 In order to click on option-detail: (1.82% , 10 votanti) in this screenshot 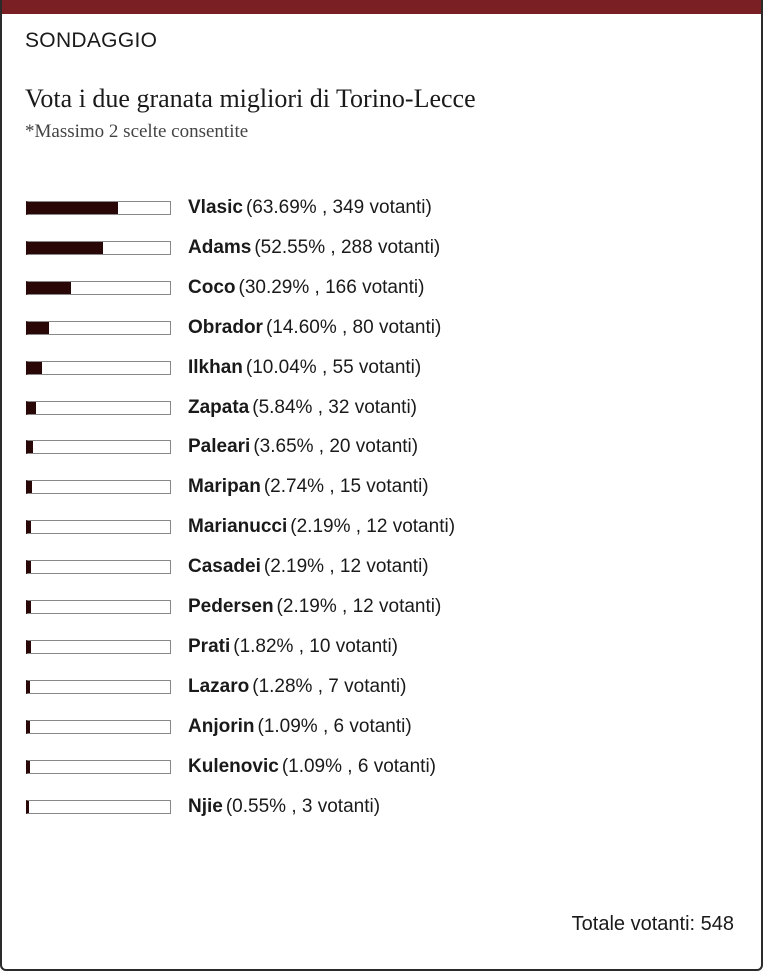, I will do `click(316, 646)`.